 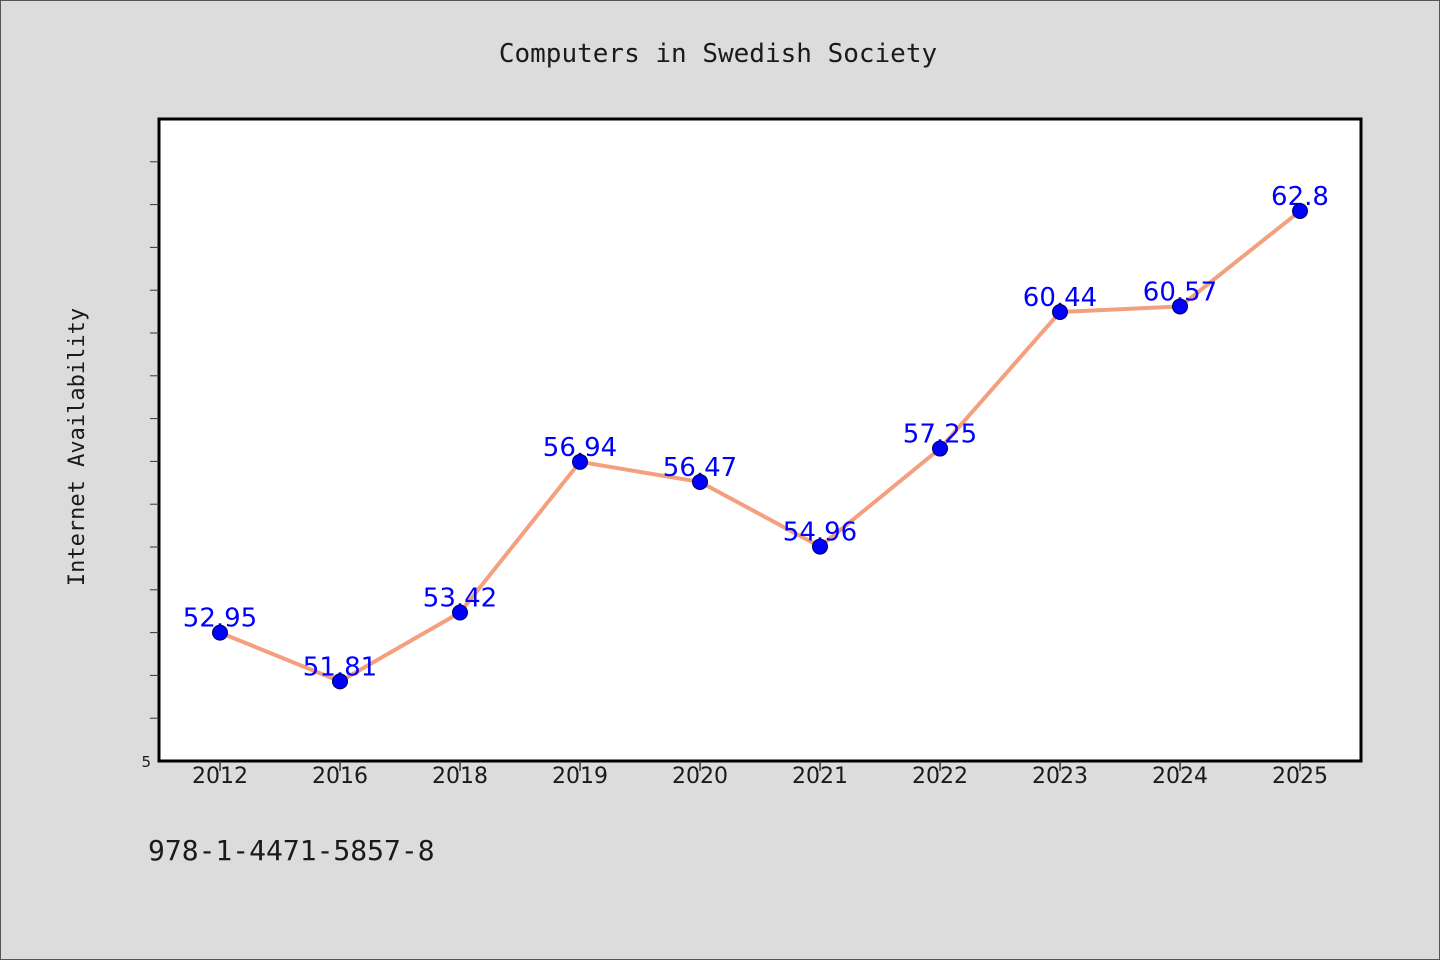 What do you see at coordinates (718, 54) in the screenshot?
I see `chart-title: Computers in Swedish Society` at bounding box center [718, 54].